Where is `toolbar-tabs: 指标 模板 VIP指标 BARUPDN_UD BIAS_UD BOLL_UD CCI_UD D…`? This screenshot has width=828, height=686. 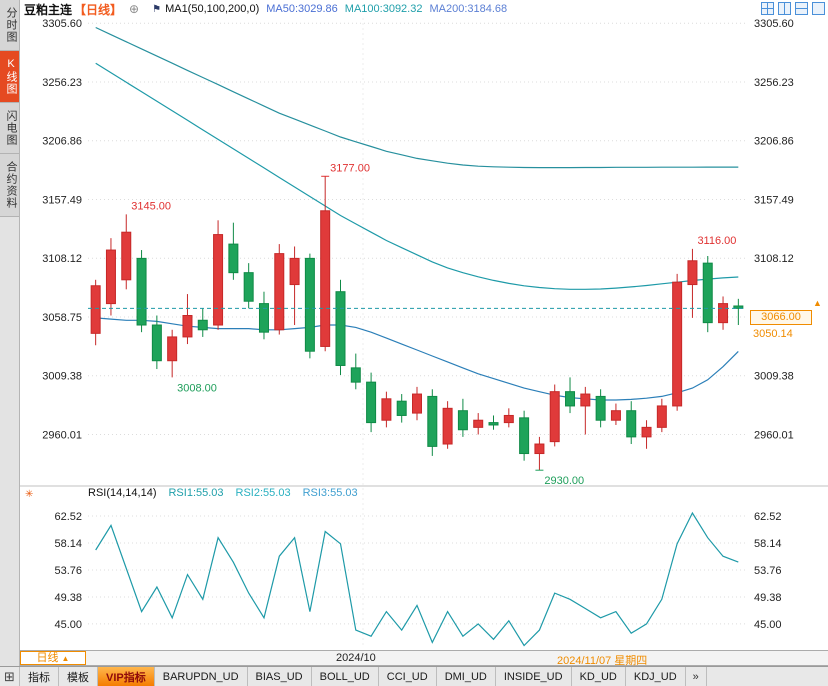 toolbar-tabs: 指标 模板 VIP指标 BARUPDN_UD BIAS_UD BOLL_UD CCI_UD D… is located at coordinates (353, 676).